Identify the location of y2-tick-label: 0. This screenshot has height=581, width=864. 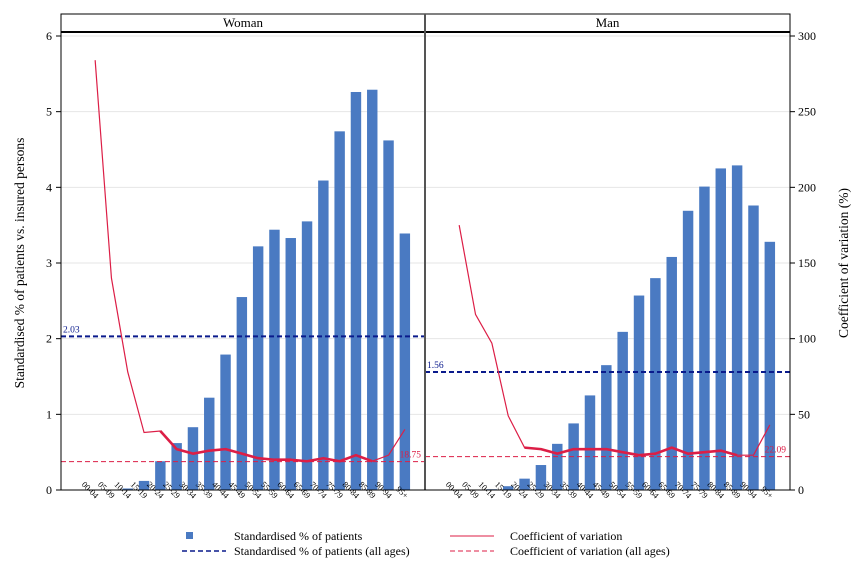
(801, 490).